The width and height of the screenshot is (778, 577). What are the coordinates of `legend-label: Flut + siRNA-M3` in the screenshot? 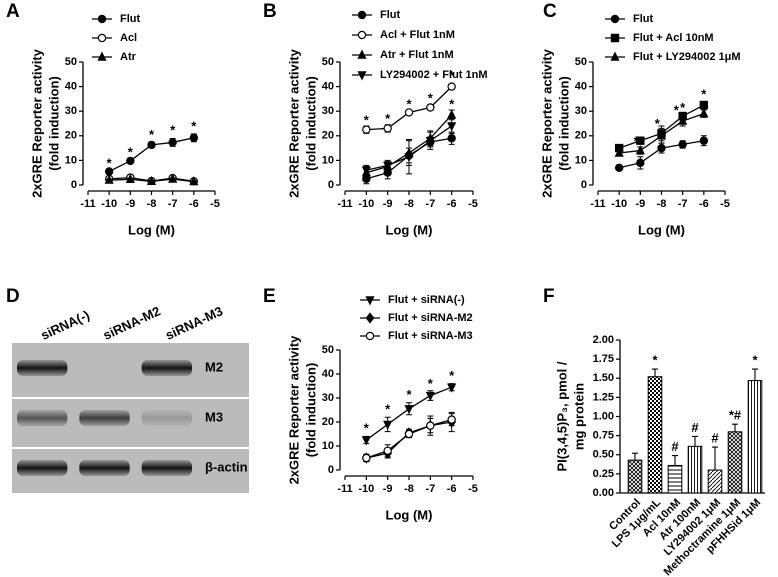 It's located at (430, 336).